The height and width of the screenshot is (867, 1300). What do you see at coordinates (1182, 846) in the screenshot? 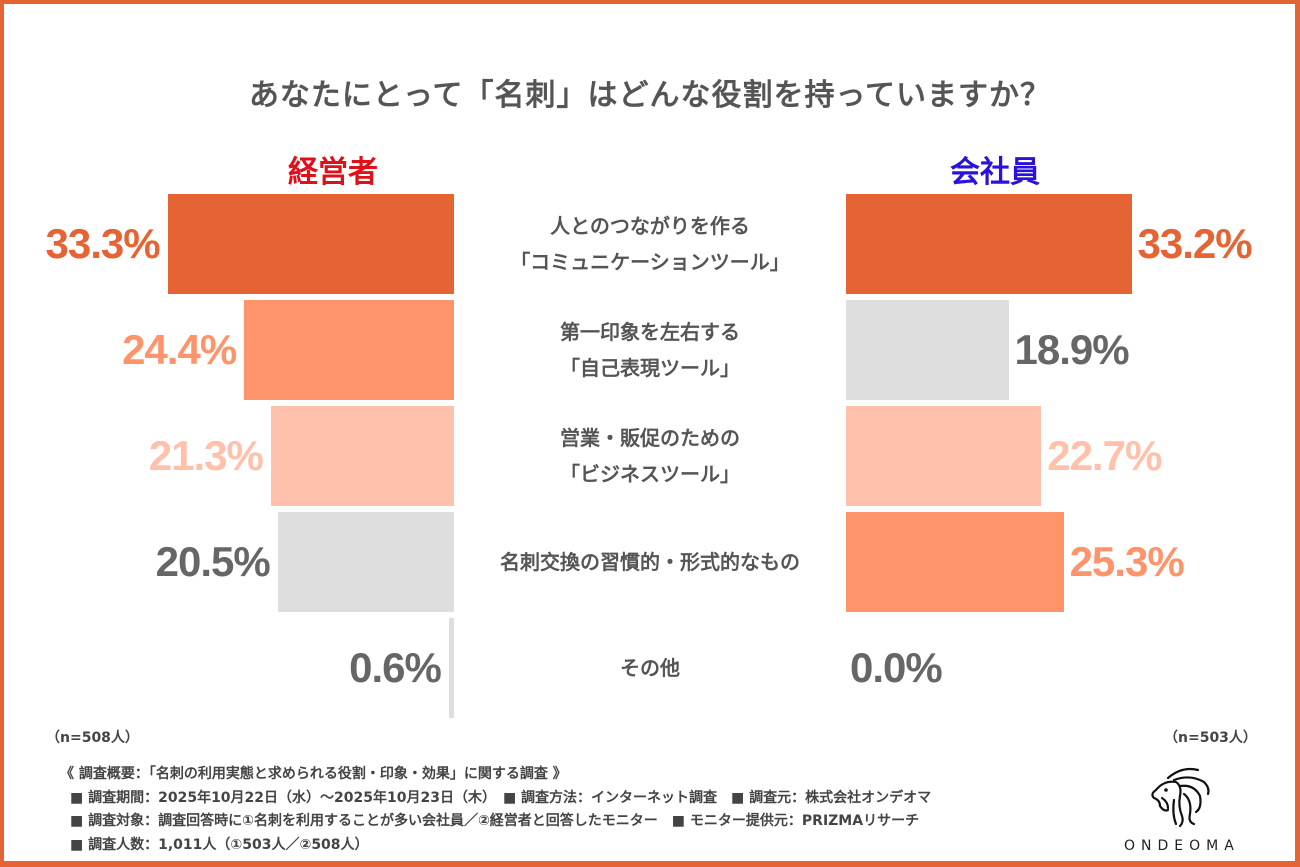
I see `logo-text: ONDEOMA` at bounding box center [1182, 846].